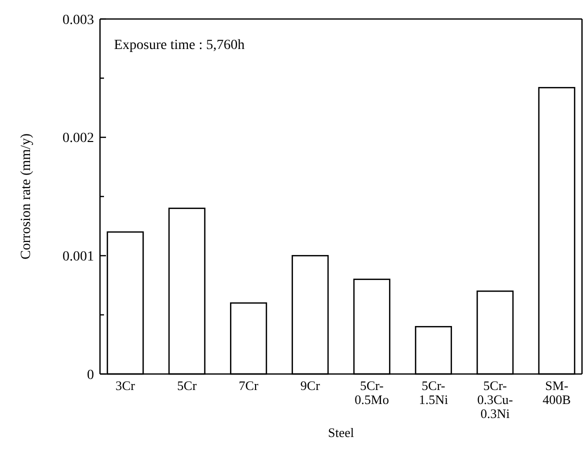  What do you see at coordinates (371, 392) in the screenshot?
I see `x-tick-label: 5Cr-0.5Mo` at bounding box center [371, 392].